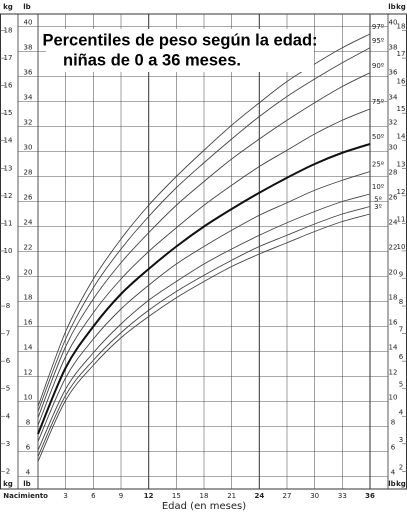 The height and width of the screenshot is (512, 407). I want to click on x-tick-label: 15, so click(176, 496).